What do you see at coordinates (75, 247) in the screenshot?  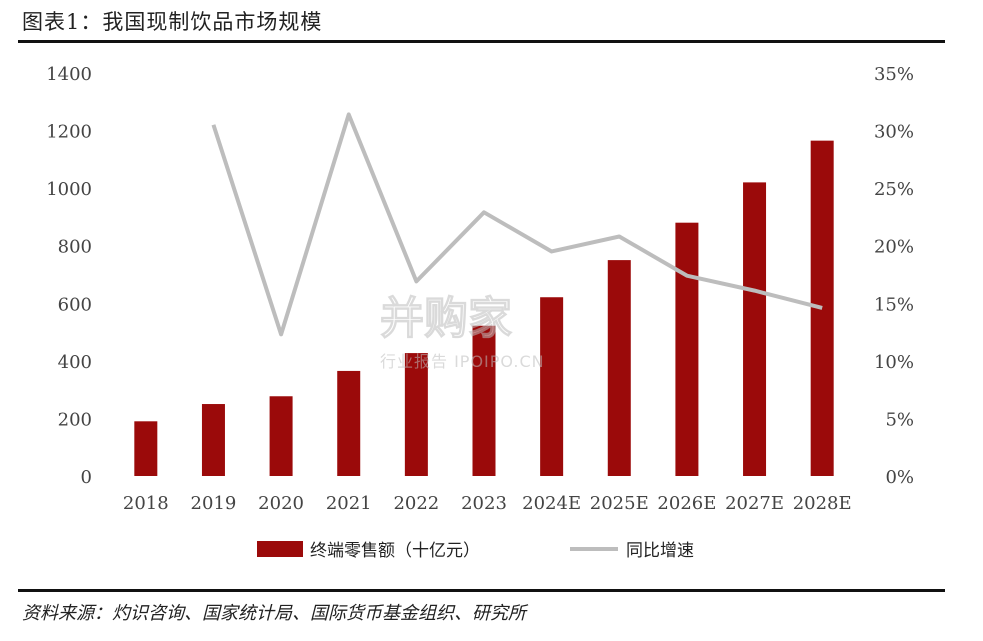 I see `left-axis-tick-label: 800` at bounding box center [75, 247].